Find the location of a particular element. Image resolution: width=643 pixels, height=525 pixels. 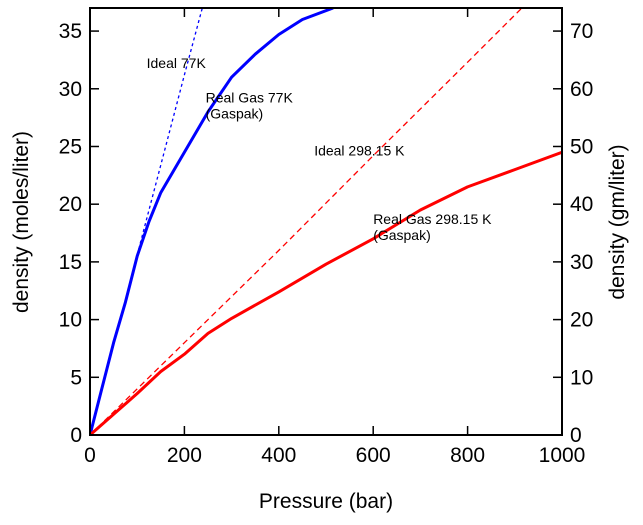

annotation-a2: Real Gas 77K (Gaspak) is located at coordinates (250, 106).